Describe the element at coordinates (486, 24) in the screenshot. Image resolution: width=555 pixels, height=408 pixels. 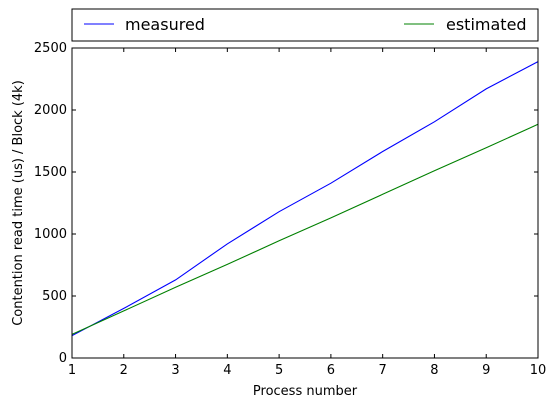
I see `legend-label-estimated: estimated` at that location.